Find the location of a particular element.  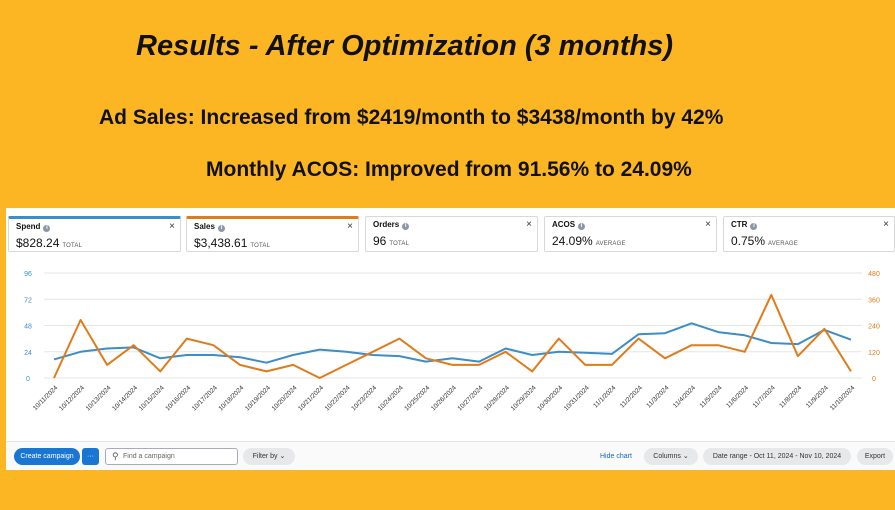

x-tick-label: 10/11/2024 is located at coordinates (46, 398).